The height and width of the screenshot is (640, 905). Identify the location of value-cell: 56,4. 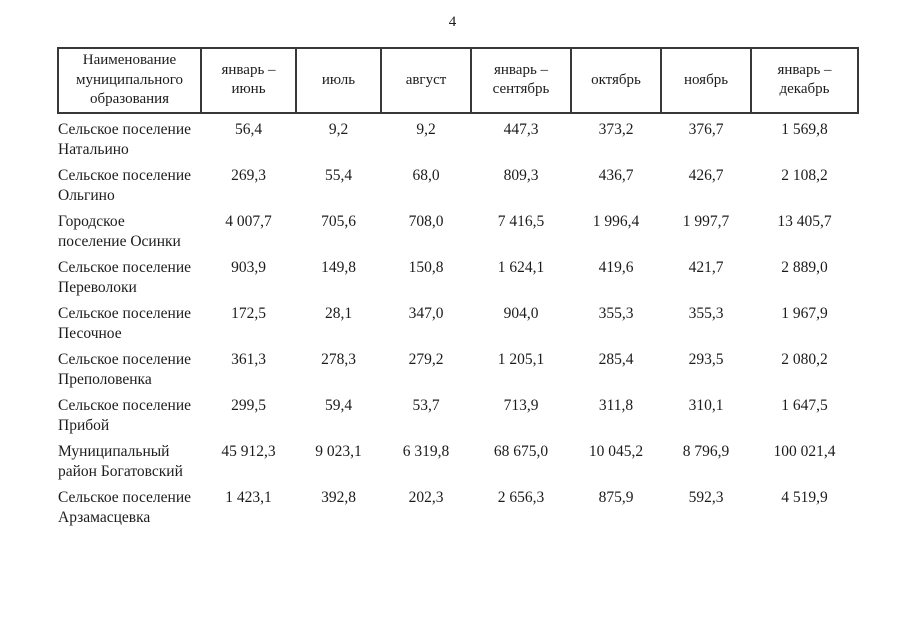
(248, 129).